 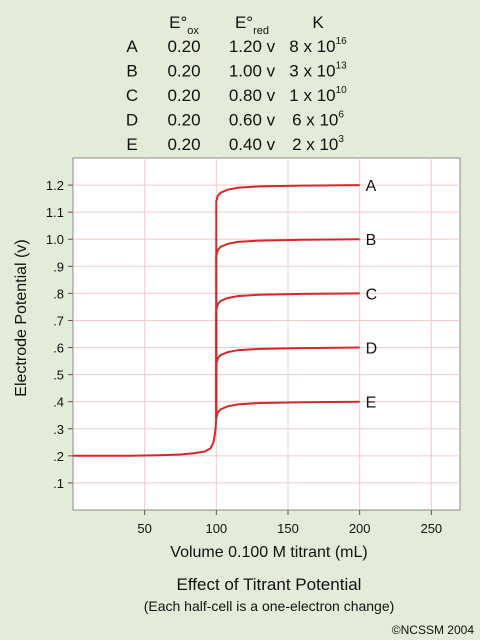 I want to click on table-row: B 0.20 1.00 v 3 x 1013, so click(x=236, y=71).